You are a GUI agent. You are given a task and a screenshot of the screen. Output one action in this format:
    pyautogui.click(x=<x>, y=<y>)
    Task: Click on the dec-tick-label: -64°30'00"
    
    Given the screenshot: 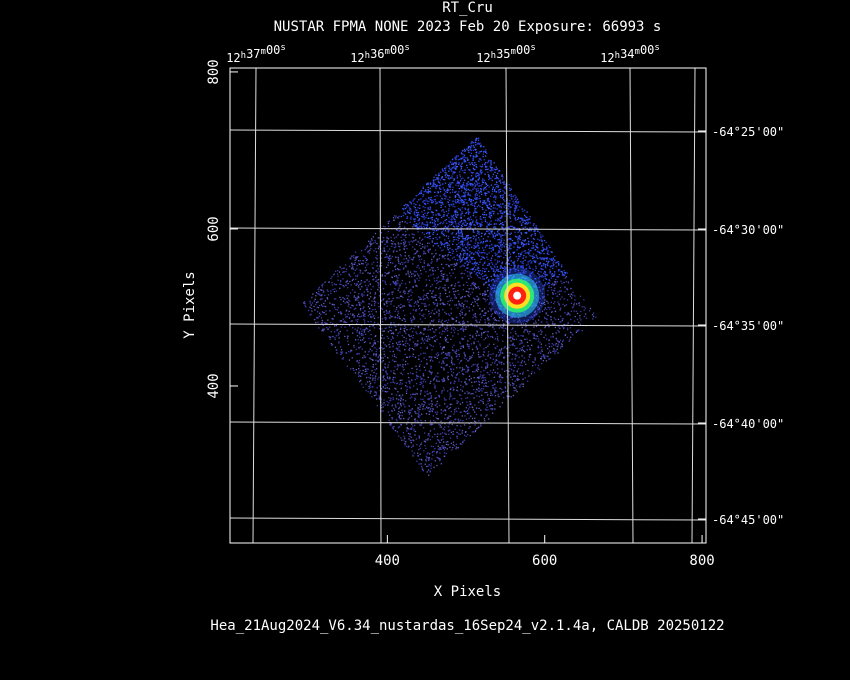 What is the action you would take?
    pyautogui.click(x=748, y=230)
    